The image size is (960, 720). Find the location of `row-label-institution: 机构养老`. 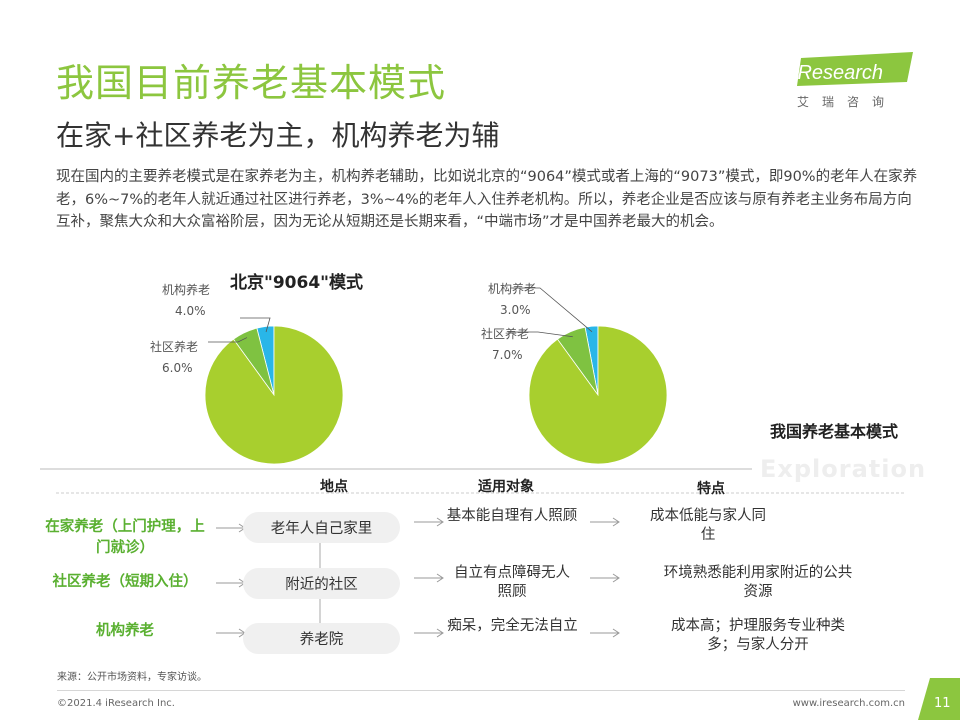

row-label-institution: 机构养老 is located at coordinates (125, 631).